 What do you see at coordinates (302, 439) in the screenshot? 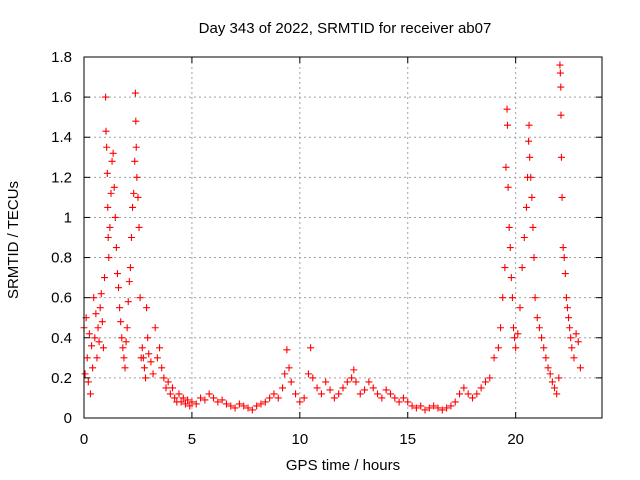
I see `x-tick-labels: 0 5 10 15 20` at bounding box center [302, 439].